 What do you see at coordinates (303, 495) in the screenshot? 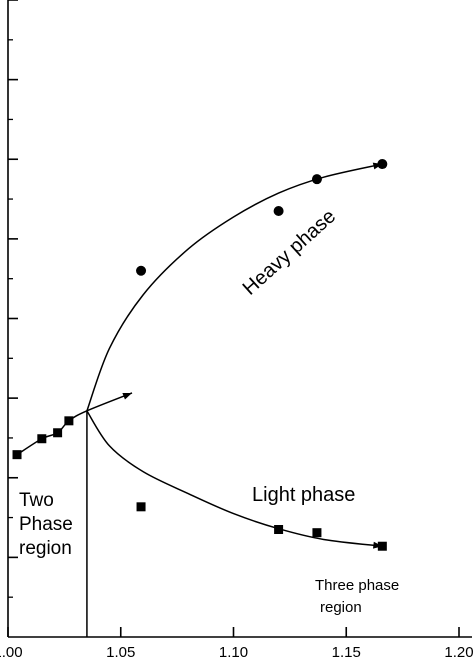
I see `light-phase-label: Light phase` at bounding box center [303, 495].